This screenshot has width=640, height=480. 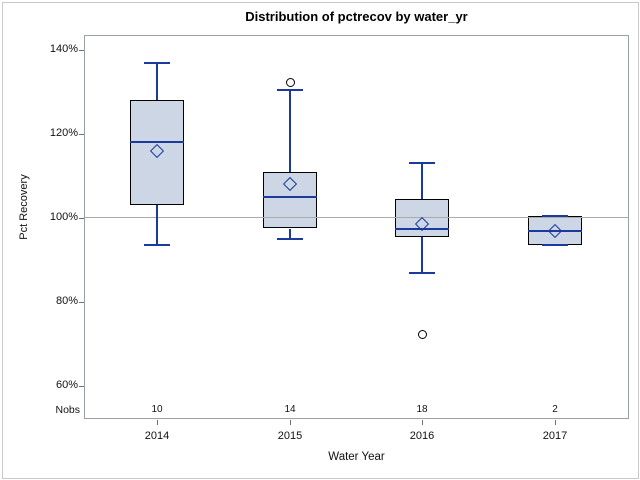 What do you see at coordinates (67, 410) in the screenshot?
I see `nobs-row-label: Nobs` at bounding box center [67, 410].